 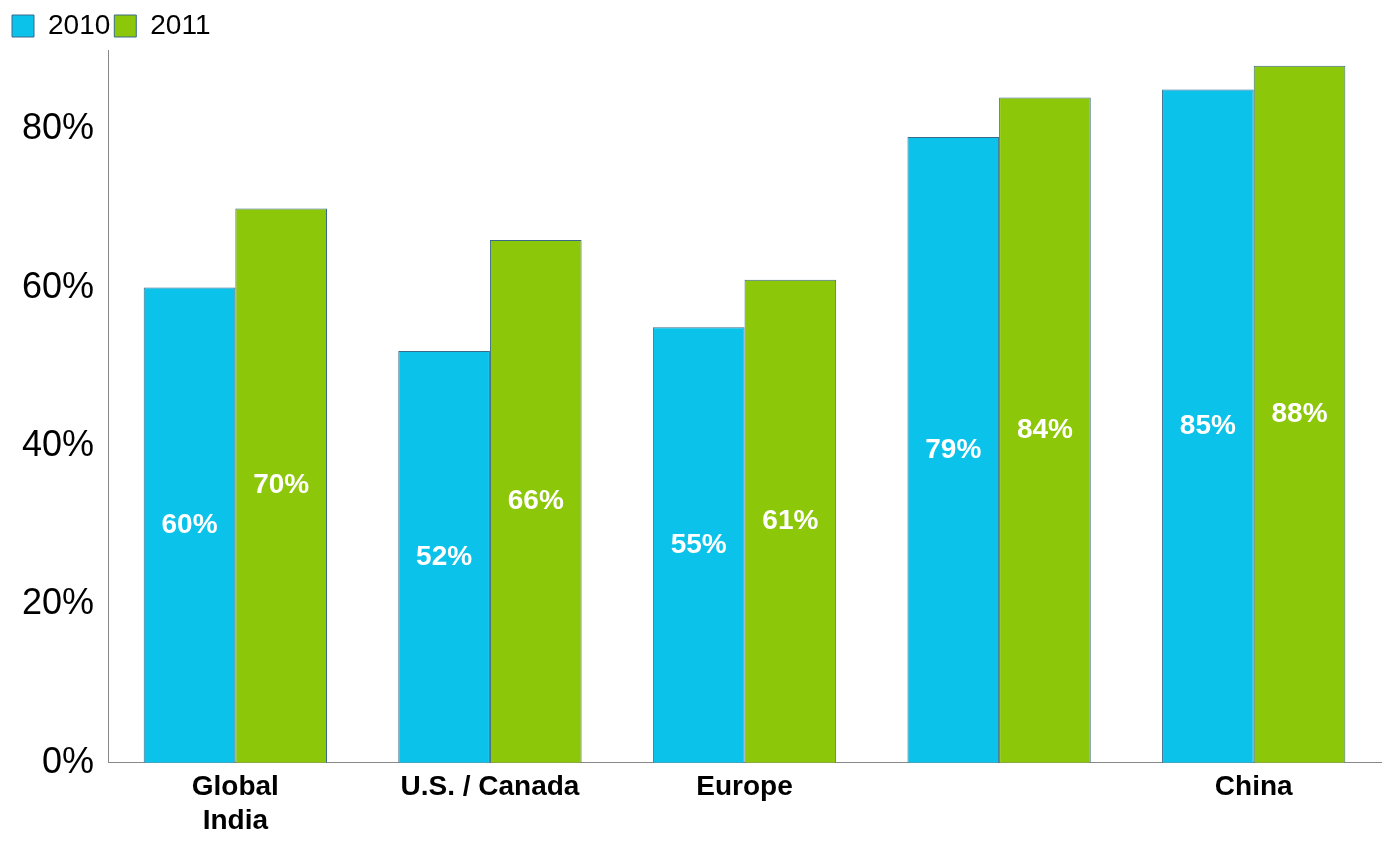 I want to click on data-label: 55%, so click(x=698, y=543).